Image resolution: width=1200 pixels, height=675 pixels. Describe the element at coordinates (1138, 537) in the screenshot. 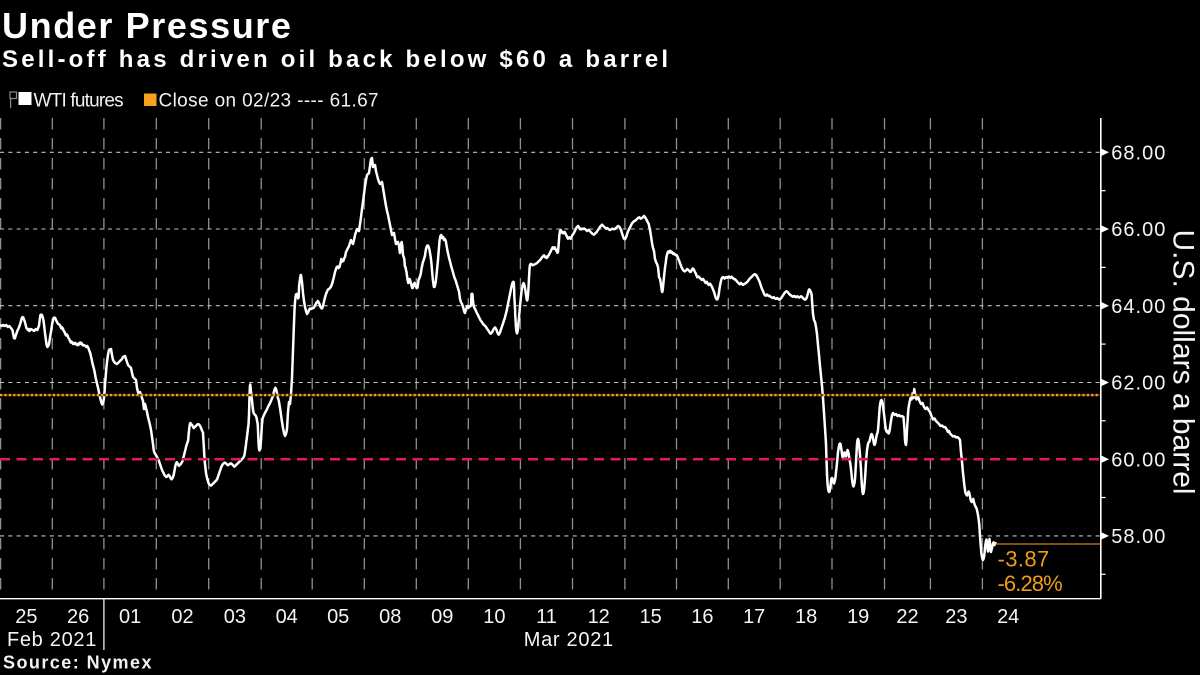

I see `svg-text: 58.00` at that location.